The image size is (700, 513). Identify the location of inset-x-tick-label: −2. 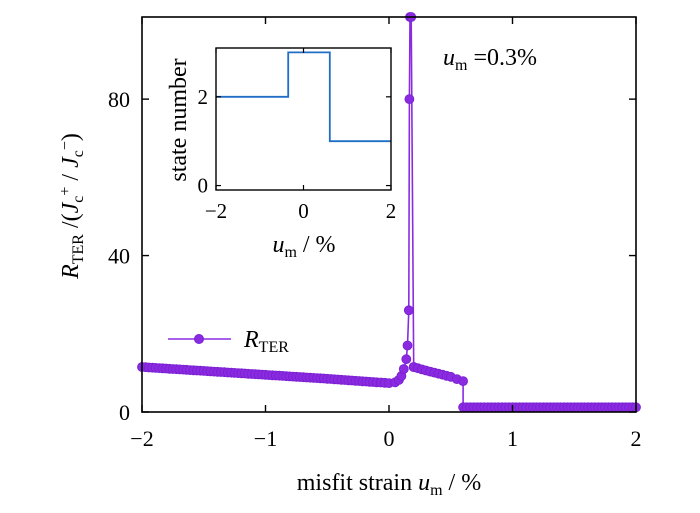
(216, 211).